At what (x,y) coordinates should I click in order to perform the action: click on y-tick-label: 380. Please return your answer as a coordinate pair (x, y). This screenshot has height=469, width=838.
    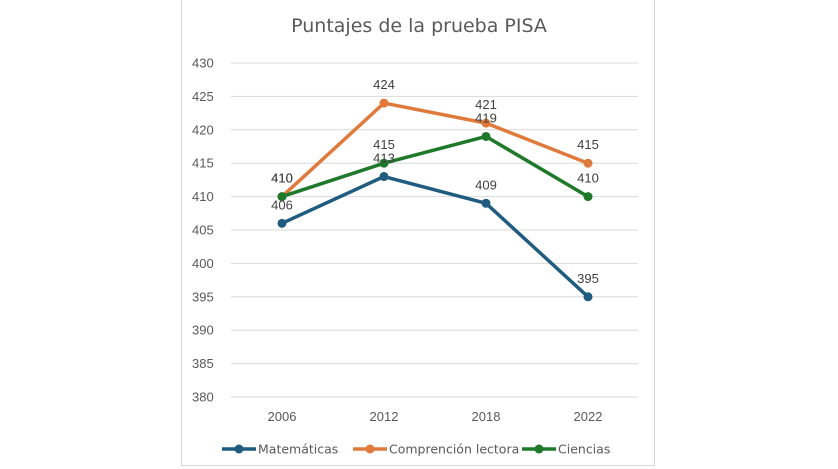
    Looking at the image, I should click on (203, 397).